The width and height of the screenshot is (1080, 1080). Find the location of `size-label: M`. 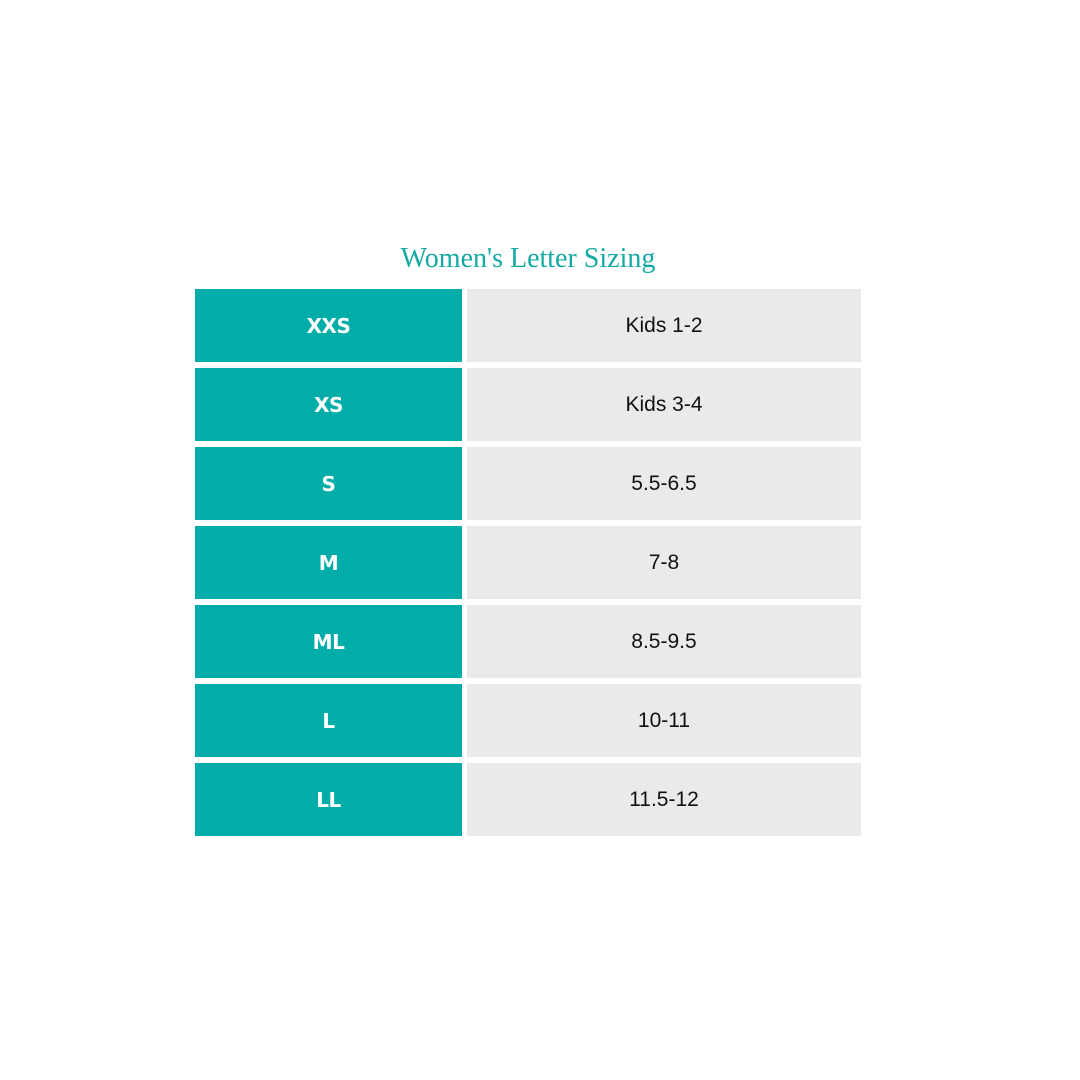

size-label: M is located at coordinates (328, 562).